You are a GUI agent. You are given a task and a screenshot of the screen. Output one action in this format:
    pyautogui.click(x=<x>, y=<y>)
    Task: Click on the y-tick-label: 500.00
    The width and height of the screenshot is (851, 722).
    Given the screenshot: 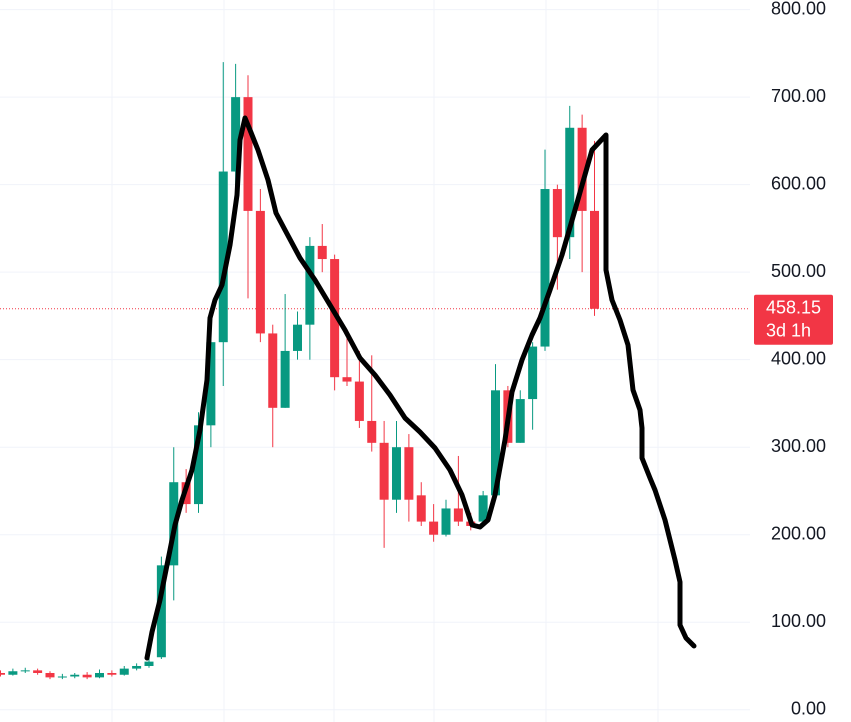 What is the action you would take?
    pyautogui.click(x=798, y=271)
    